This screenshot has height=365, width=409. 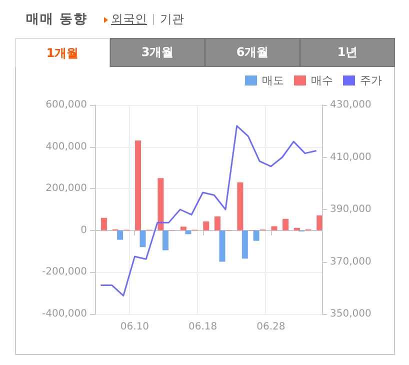 I want to click on text: 3개월, so click(x=157, y=52).